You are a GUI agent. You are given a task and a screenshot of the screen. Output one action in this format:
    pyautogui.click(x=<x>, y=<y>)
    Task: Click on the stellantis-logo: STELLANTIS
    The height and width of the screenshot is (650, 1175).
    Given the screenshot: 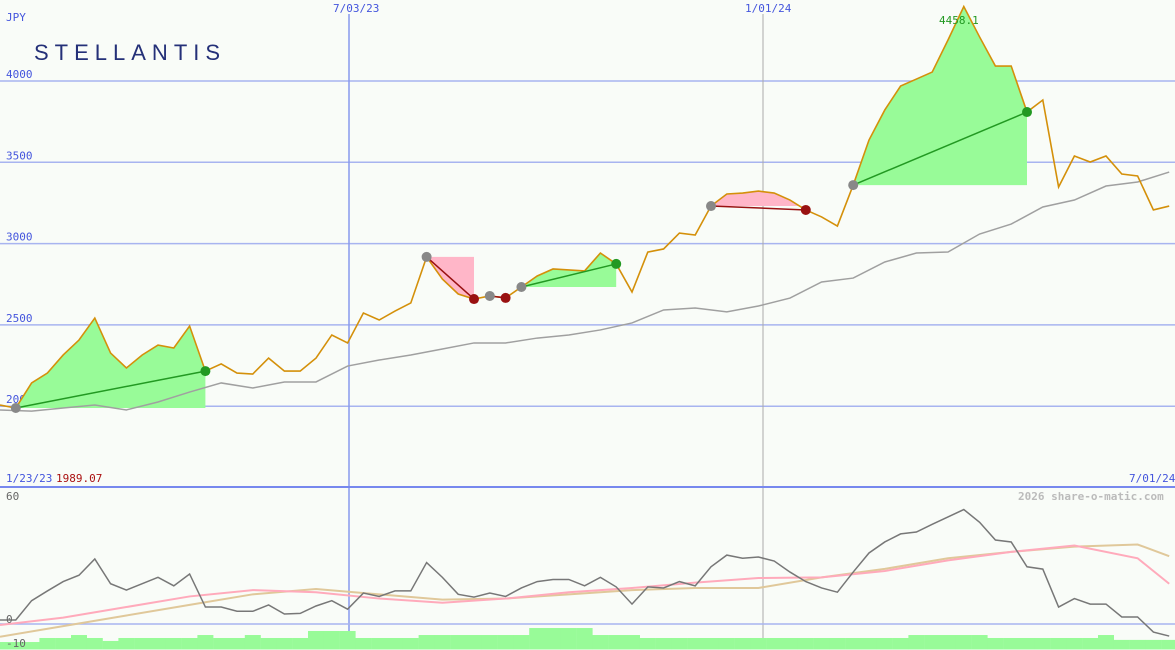 What is the action you would take?
    pyautogui.click(x=130, y=52)
    